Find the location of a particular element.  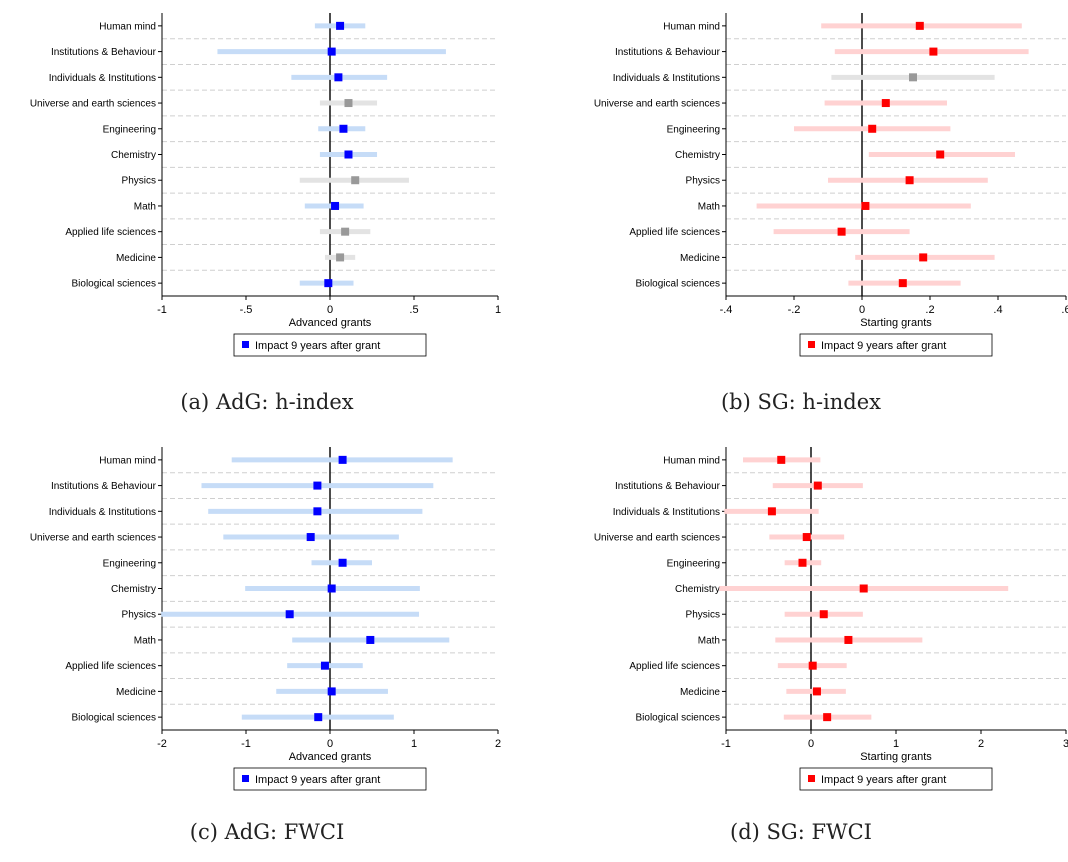

caption-c-text: AdG: FWCI is located at coordinates (284, 832).